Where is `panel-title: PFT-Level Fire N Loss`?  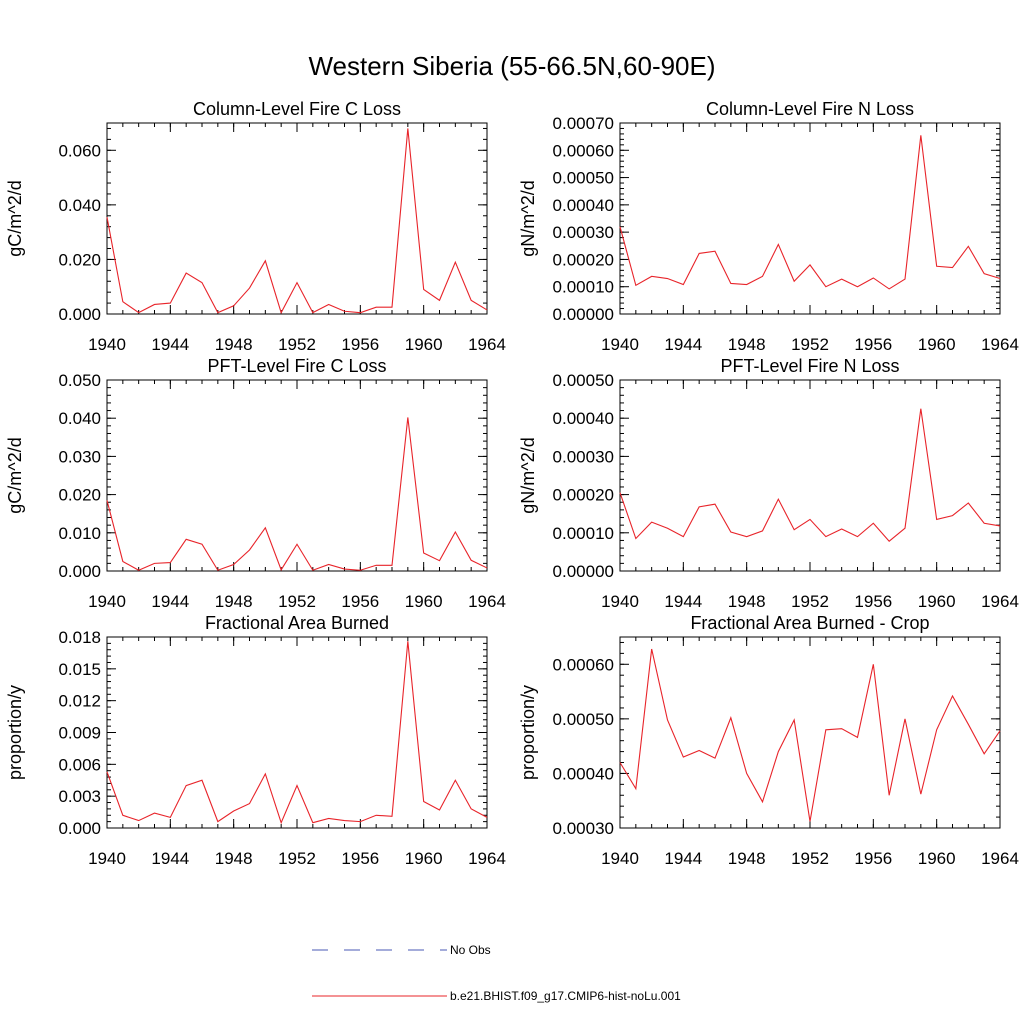 panel-title: PFT-Level Fire N Loss is located at coordinates (809, 366).